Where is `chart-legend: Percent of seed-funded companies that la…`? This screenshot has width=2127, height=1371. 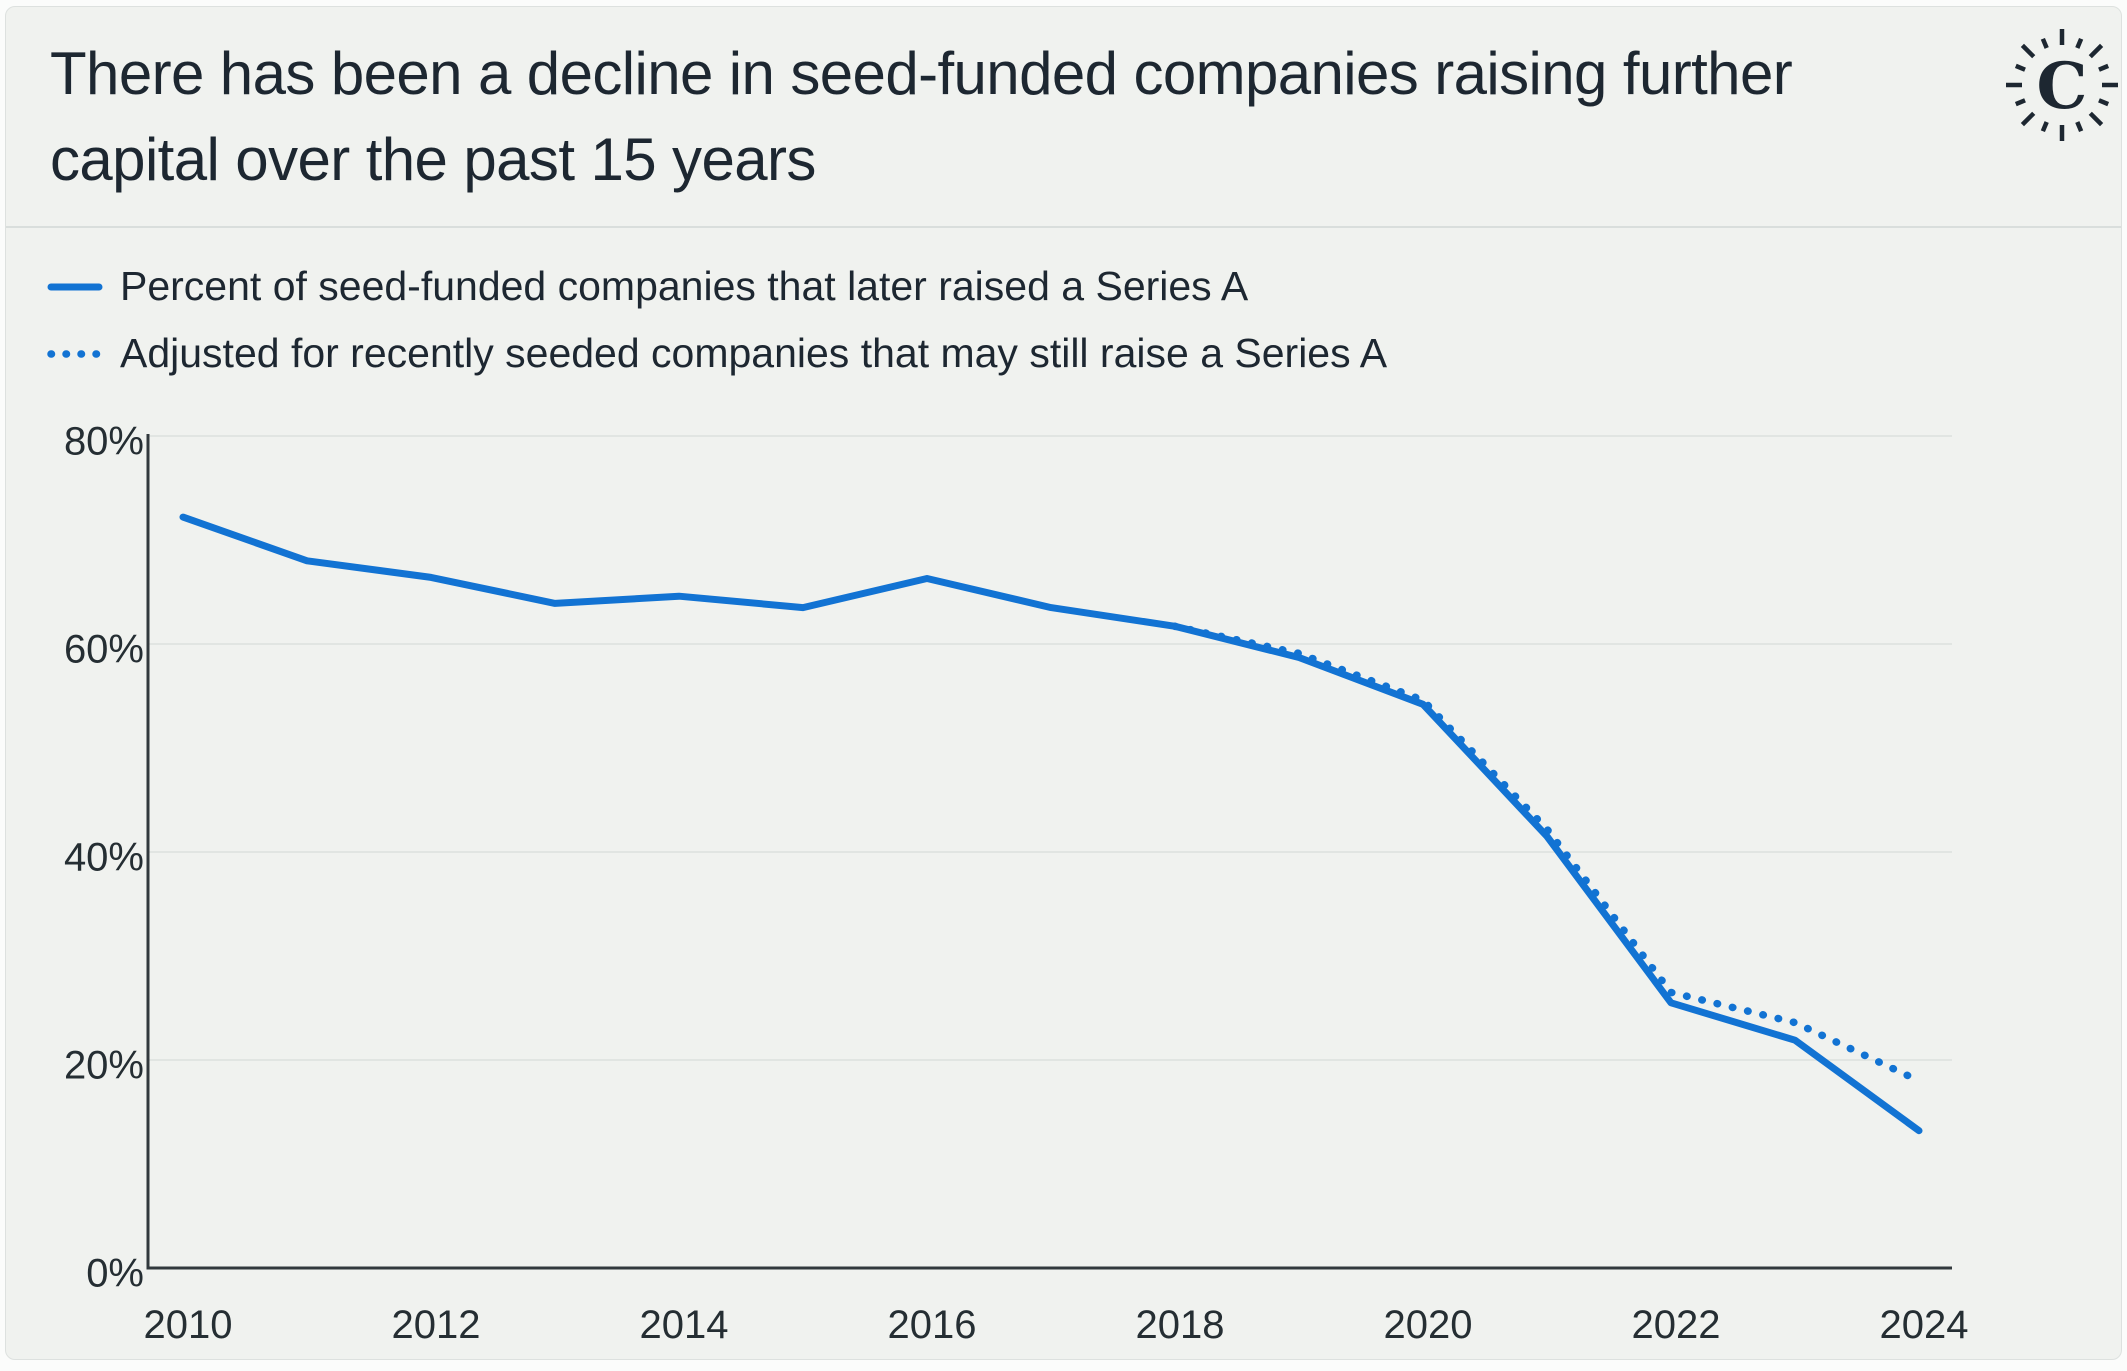
chart-legend: Percent of seed-funded companies that la… is located at coordinates (716, 320).